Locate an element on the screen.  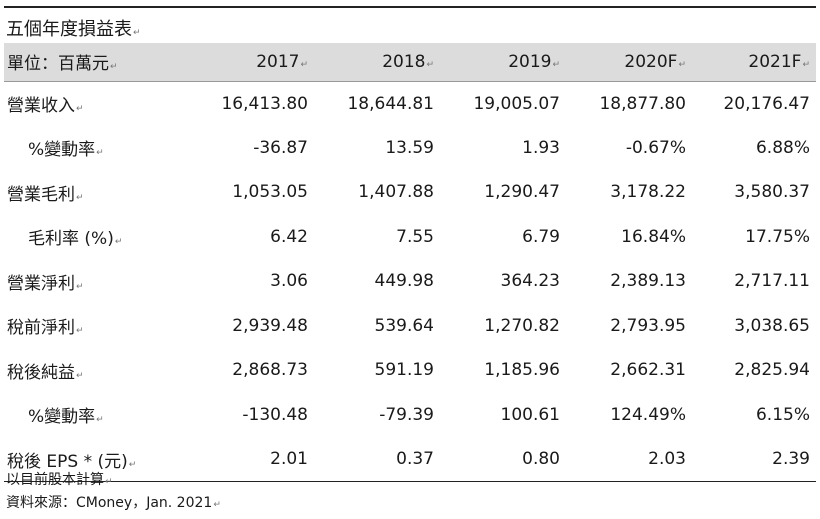
row-label: 稅後 EPS * (元)↵ is located at coordinates (72, 461).